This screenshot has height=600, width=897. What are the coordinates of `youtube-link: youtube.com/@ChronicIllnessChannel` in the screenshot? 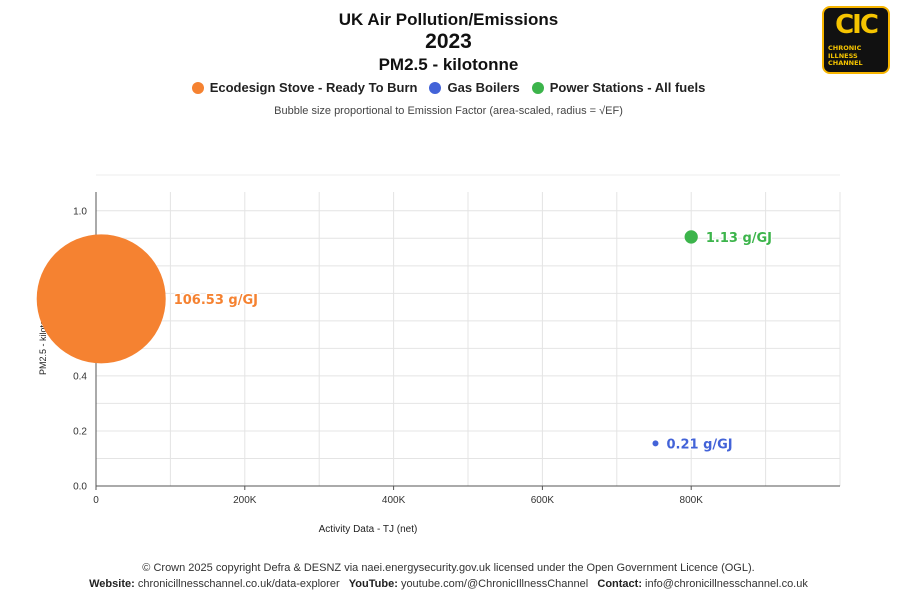 It's located at (494, 584).